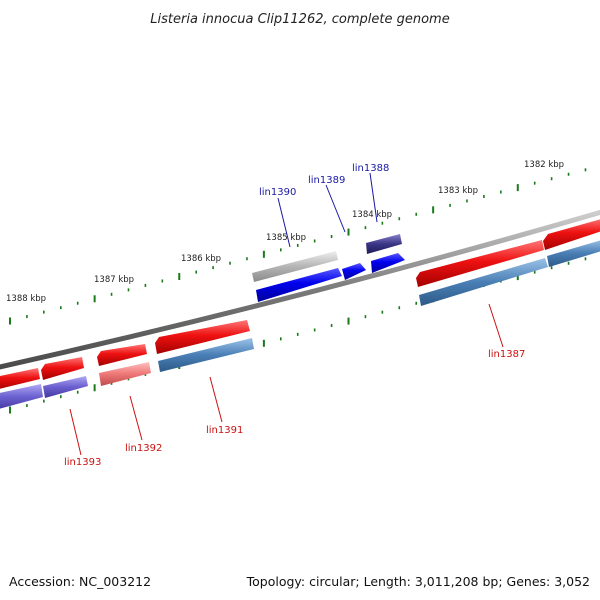 The image size is (600, 600). What do you see at coordinates (143, 448) in the screenshot?
I see `gene-label-lin1392: lin1392` at bounding box center [143, 448].